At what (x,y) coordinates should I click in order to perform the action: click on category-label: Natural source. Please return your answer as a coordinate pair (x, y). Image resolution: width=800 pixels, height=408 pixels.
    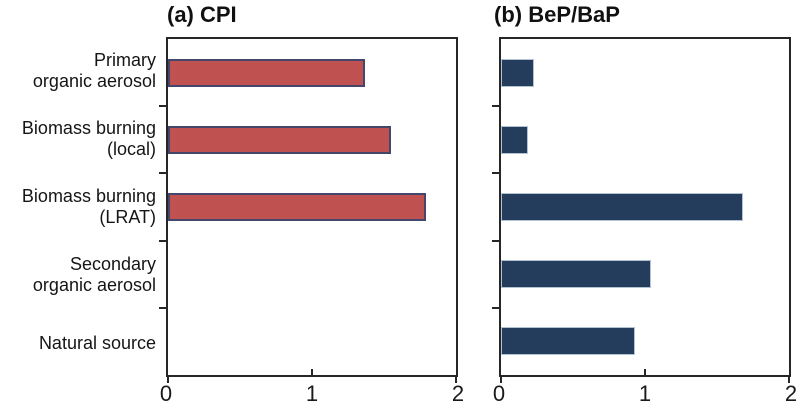
    Looking at the image, I should click on (97, 342).